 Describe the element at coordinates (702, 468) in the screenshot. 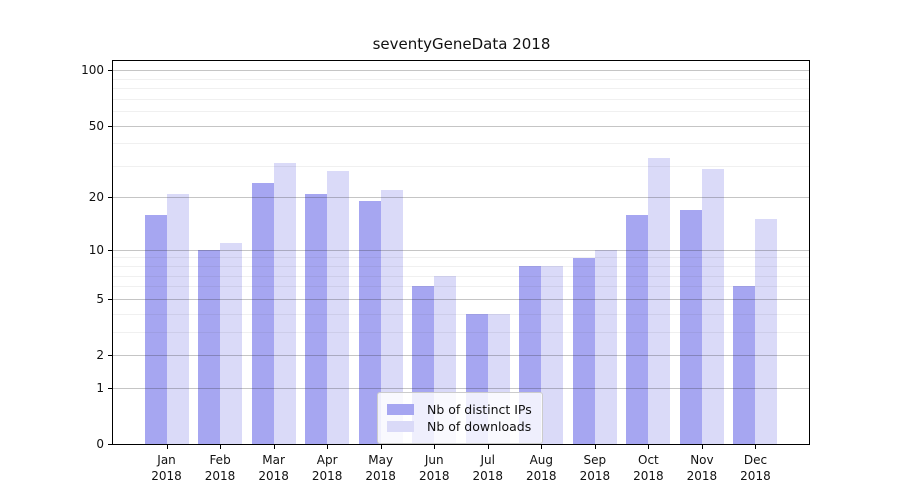

I see `x-tick-label: Nov 2018` at that location.